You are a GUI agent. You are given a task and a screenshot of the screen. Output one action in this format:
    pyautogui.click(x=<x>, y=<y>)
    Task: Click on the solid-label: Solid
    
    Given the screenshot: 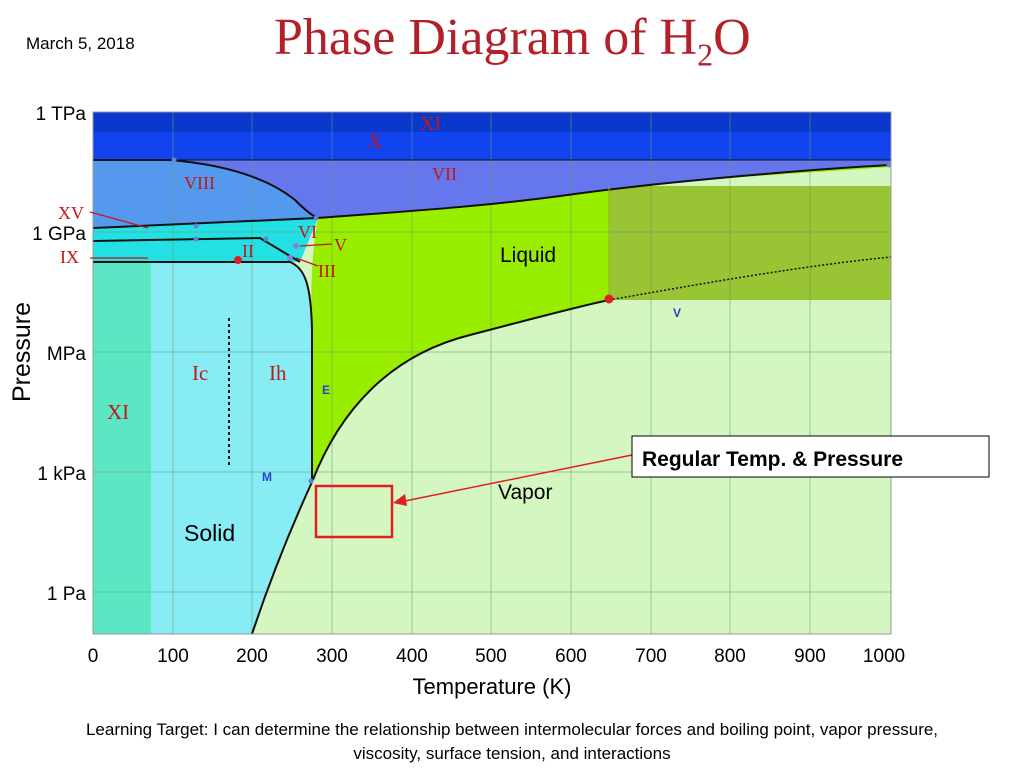 What is the action you would take?
    pyautogui.click(x=209, y=533)
    